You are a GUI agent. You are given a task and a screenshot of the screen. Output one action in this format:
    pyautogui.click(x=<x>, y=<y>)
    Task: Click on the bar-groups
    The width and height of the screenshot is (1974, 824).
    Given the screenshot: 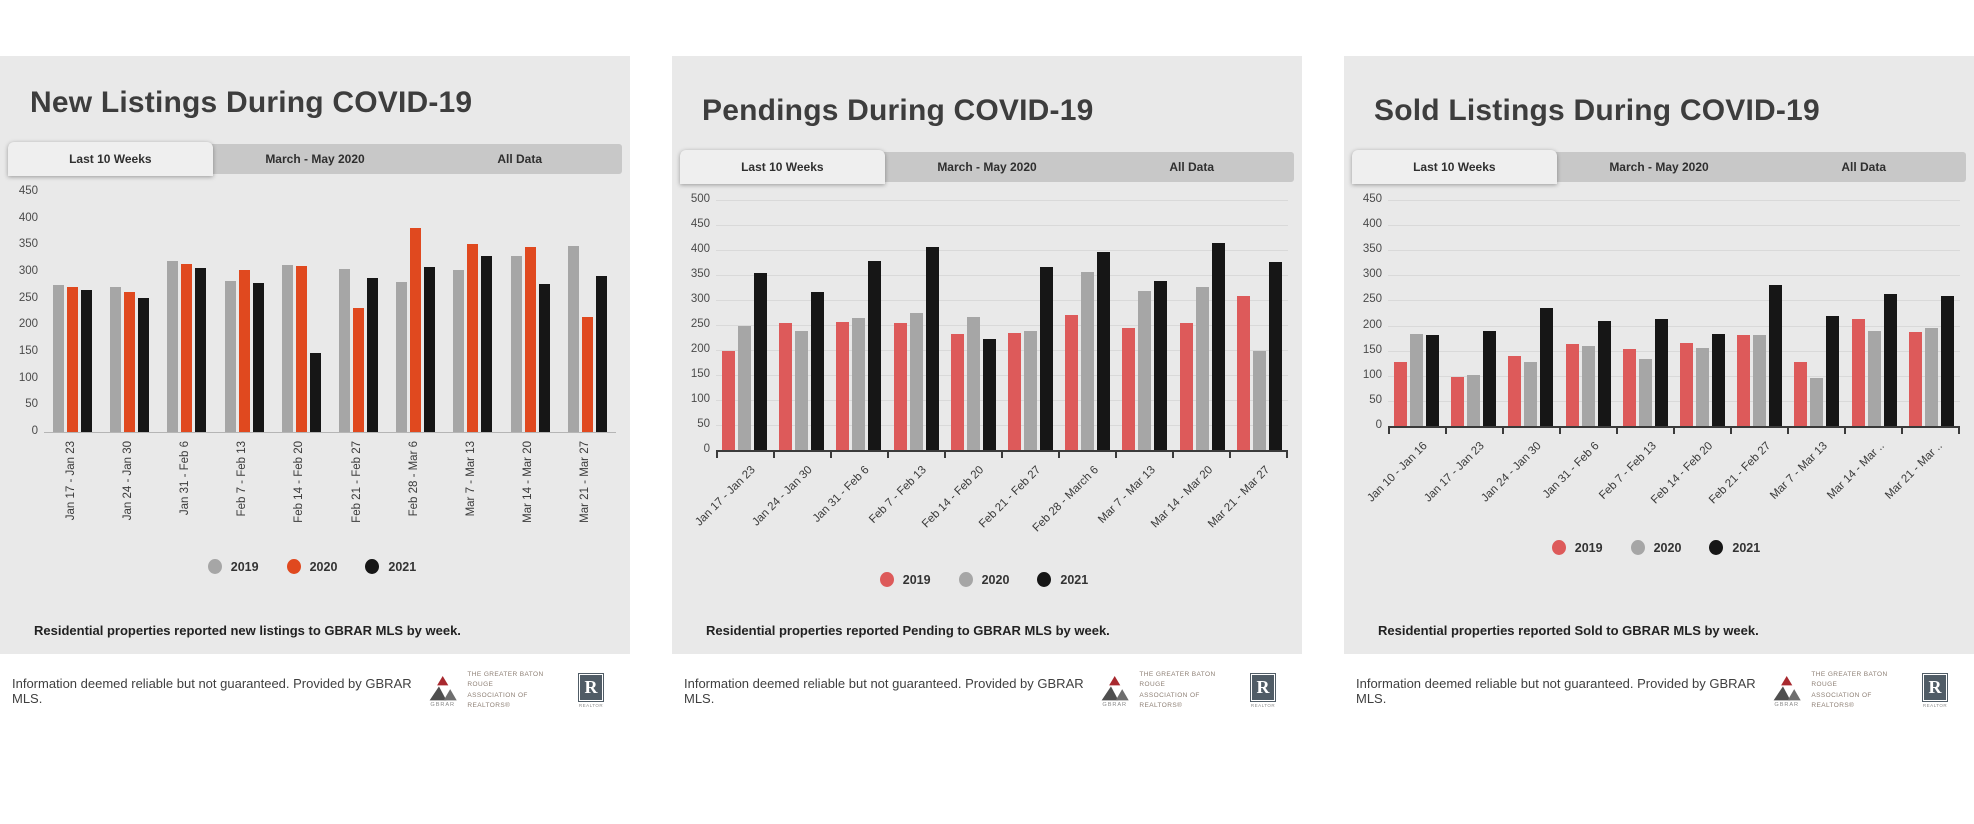 What is the action you would take?
    pyautogui.click(x=1002, y=325)
    